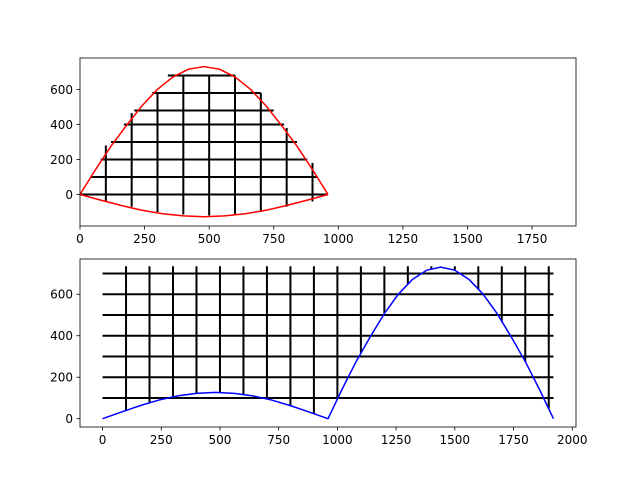 Image resolution: width=640 pixels, height=480 pixels. What do you see at coordinates (572, 440) in the screenshot?
I see `x-tick-label: 2000` at bounding box center [572, 440].